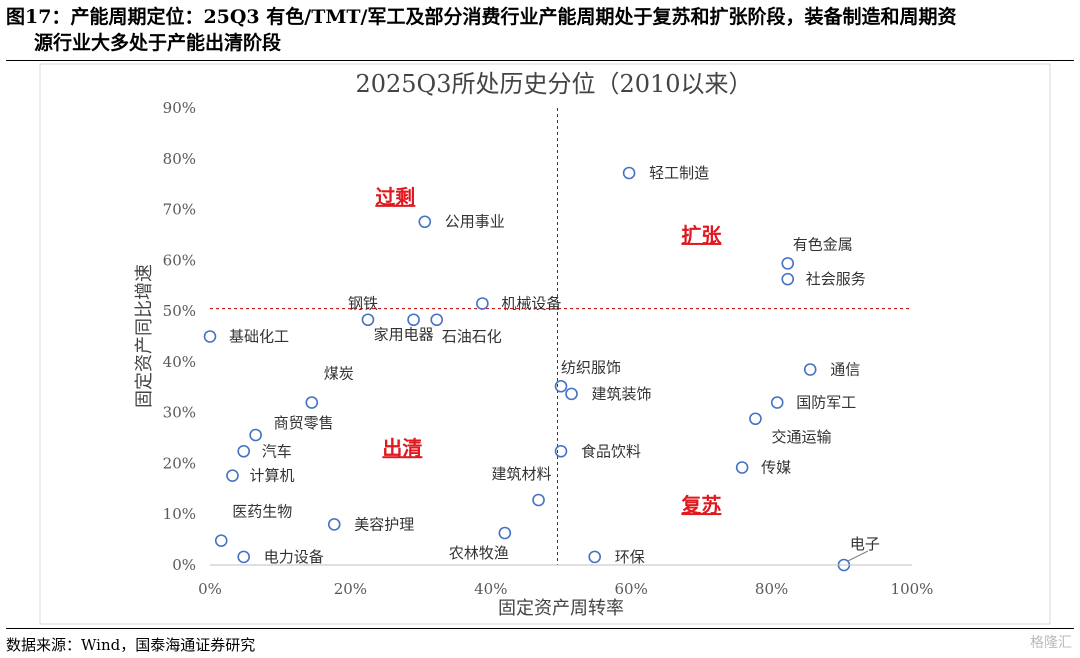  Describe the element at coordinates (179, 413) in the screenshot. I see `y-tick-label: 30%` at that location.